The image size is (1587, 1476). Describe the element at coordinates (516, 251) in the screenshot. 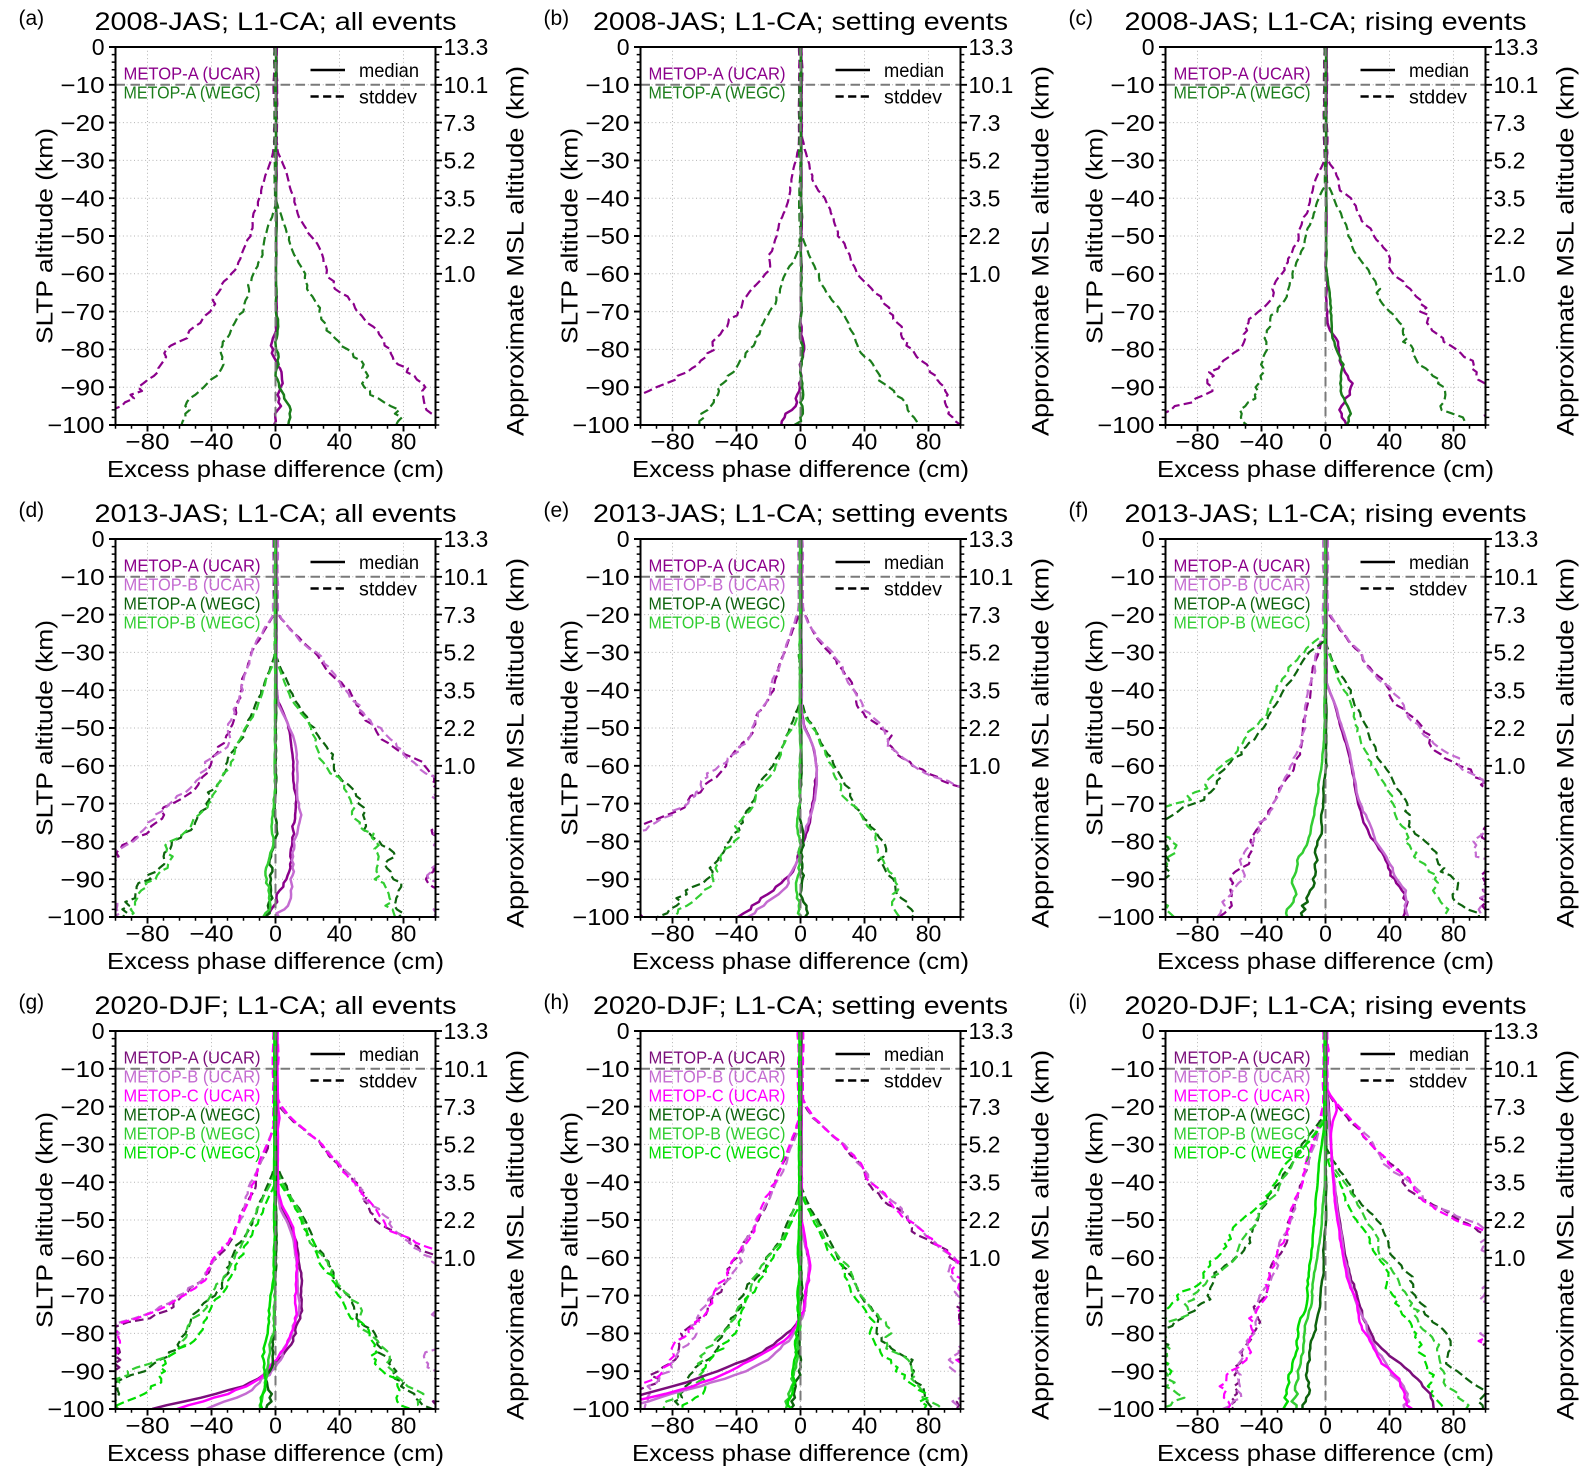

I see `svg-text: Approximate MSL altitude (km)` at that location.